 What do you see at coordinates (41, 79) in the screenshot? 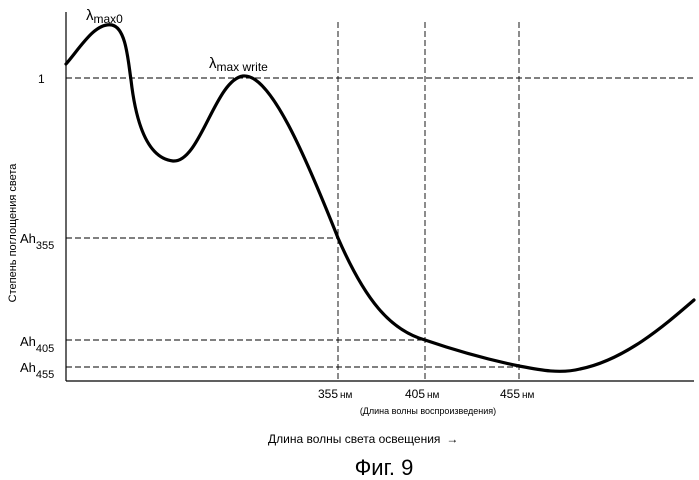
I see `y-mark-1: 1` at bounding box center [41, 79].